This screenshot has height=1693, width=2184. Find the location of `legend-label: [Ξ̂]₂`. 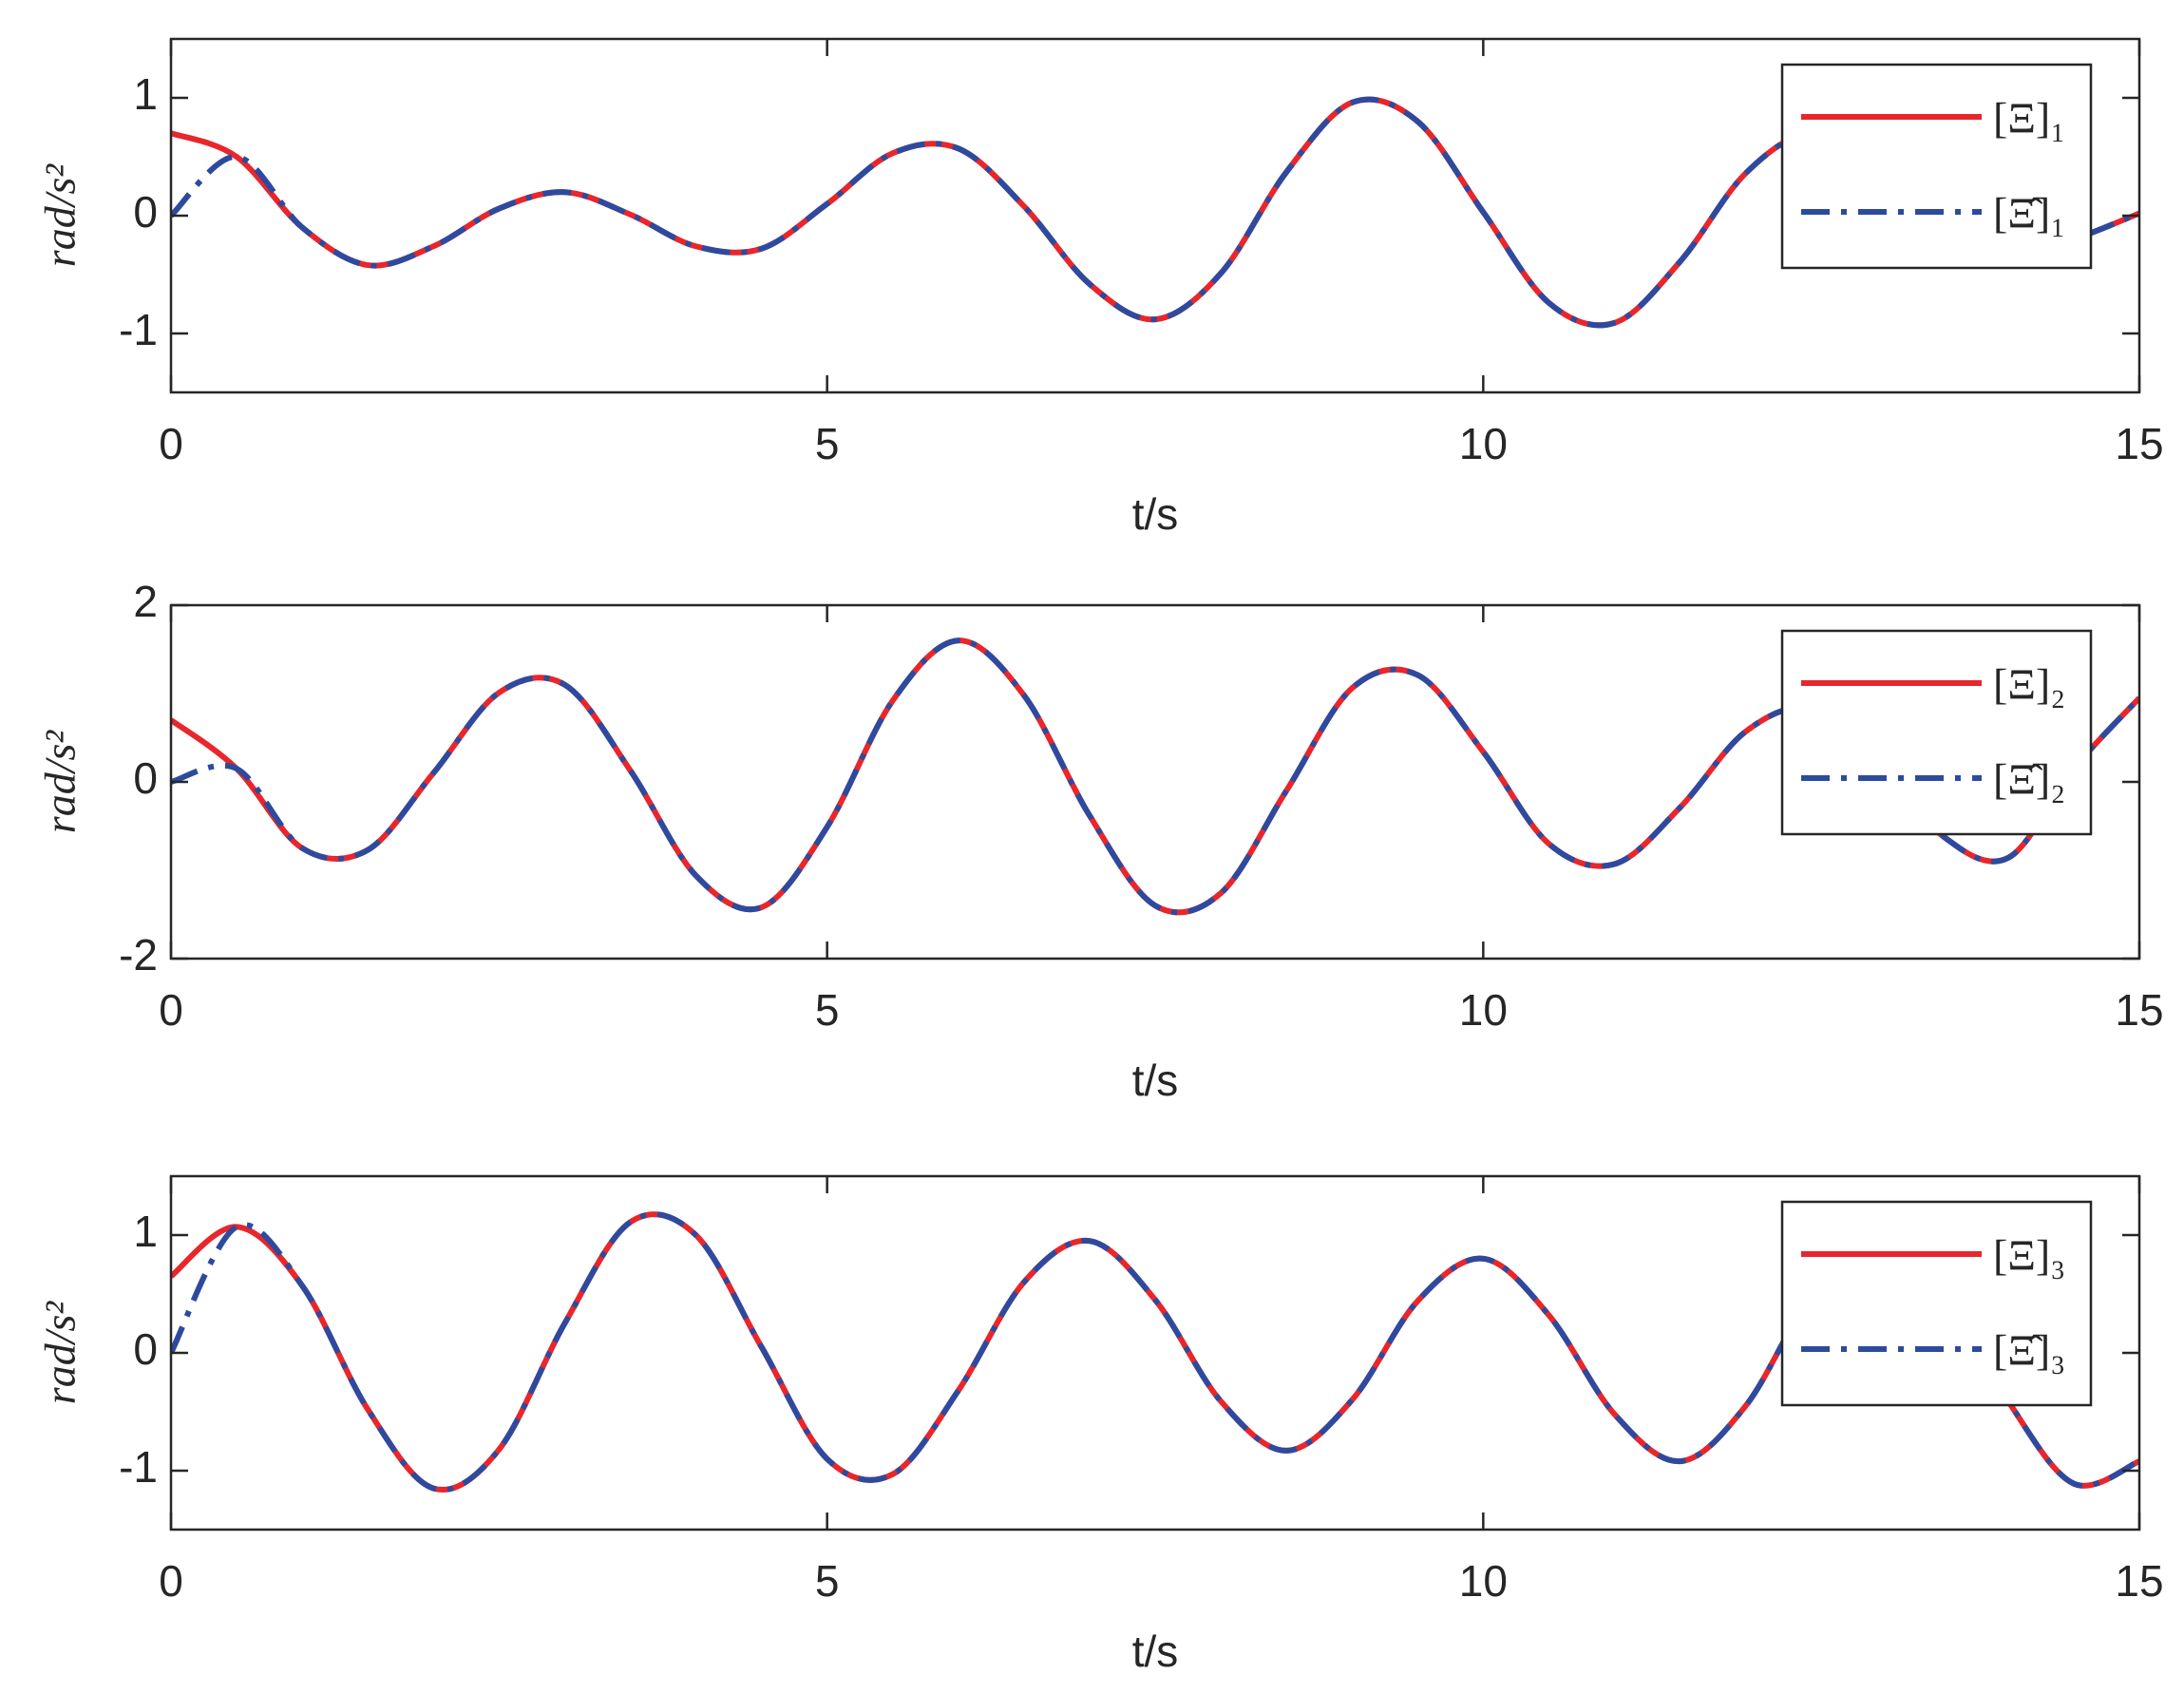

legend-label: [Ξ̂]₂ is located at coordinates (2029, 779).